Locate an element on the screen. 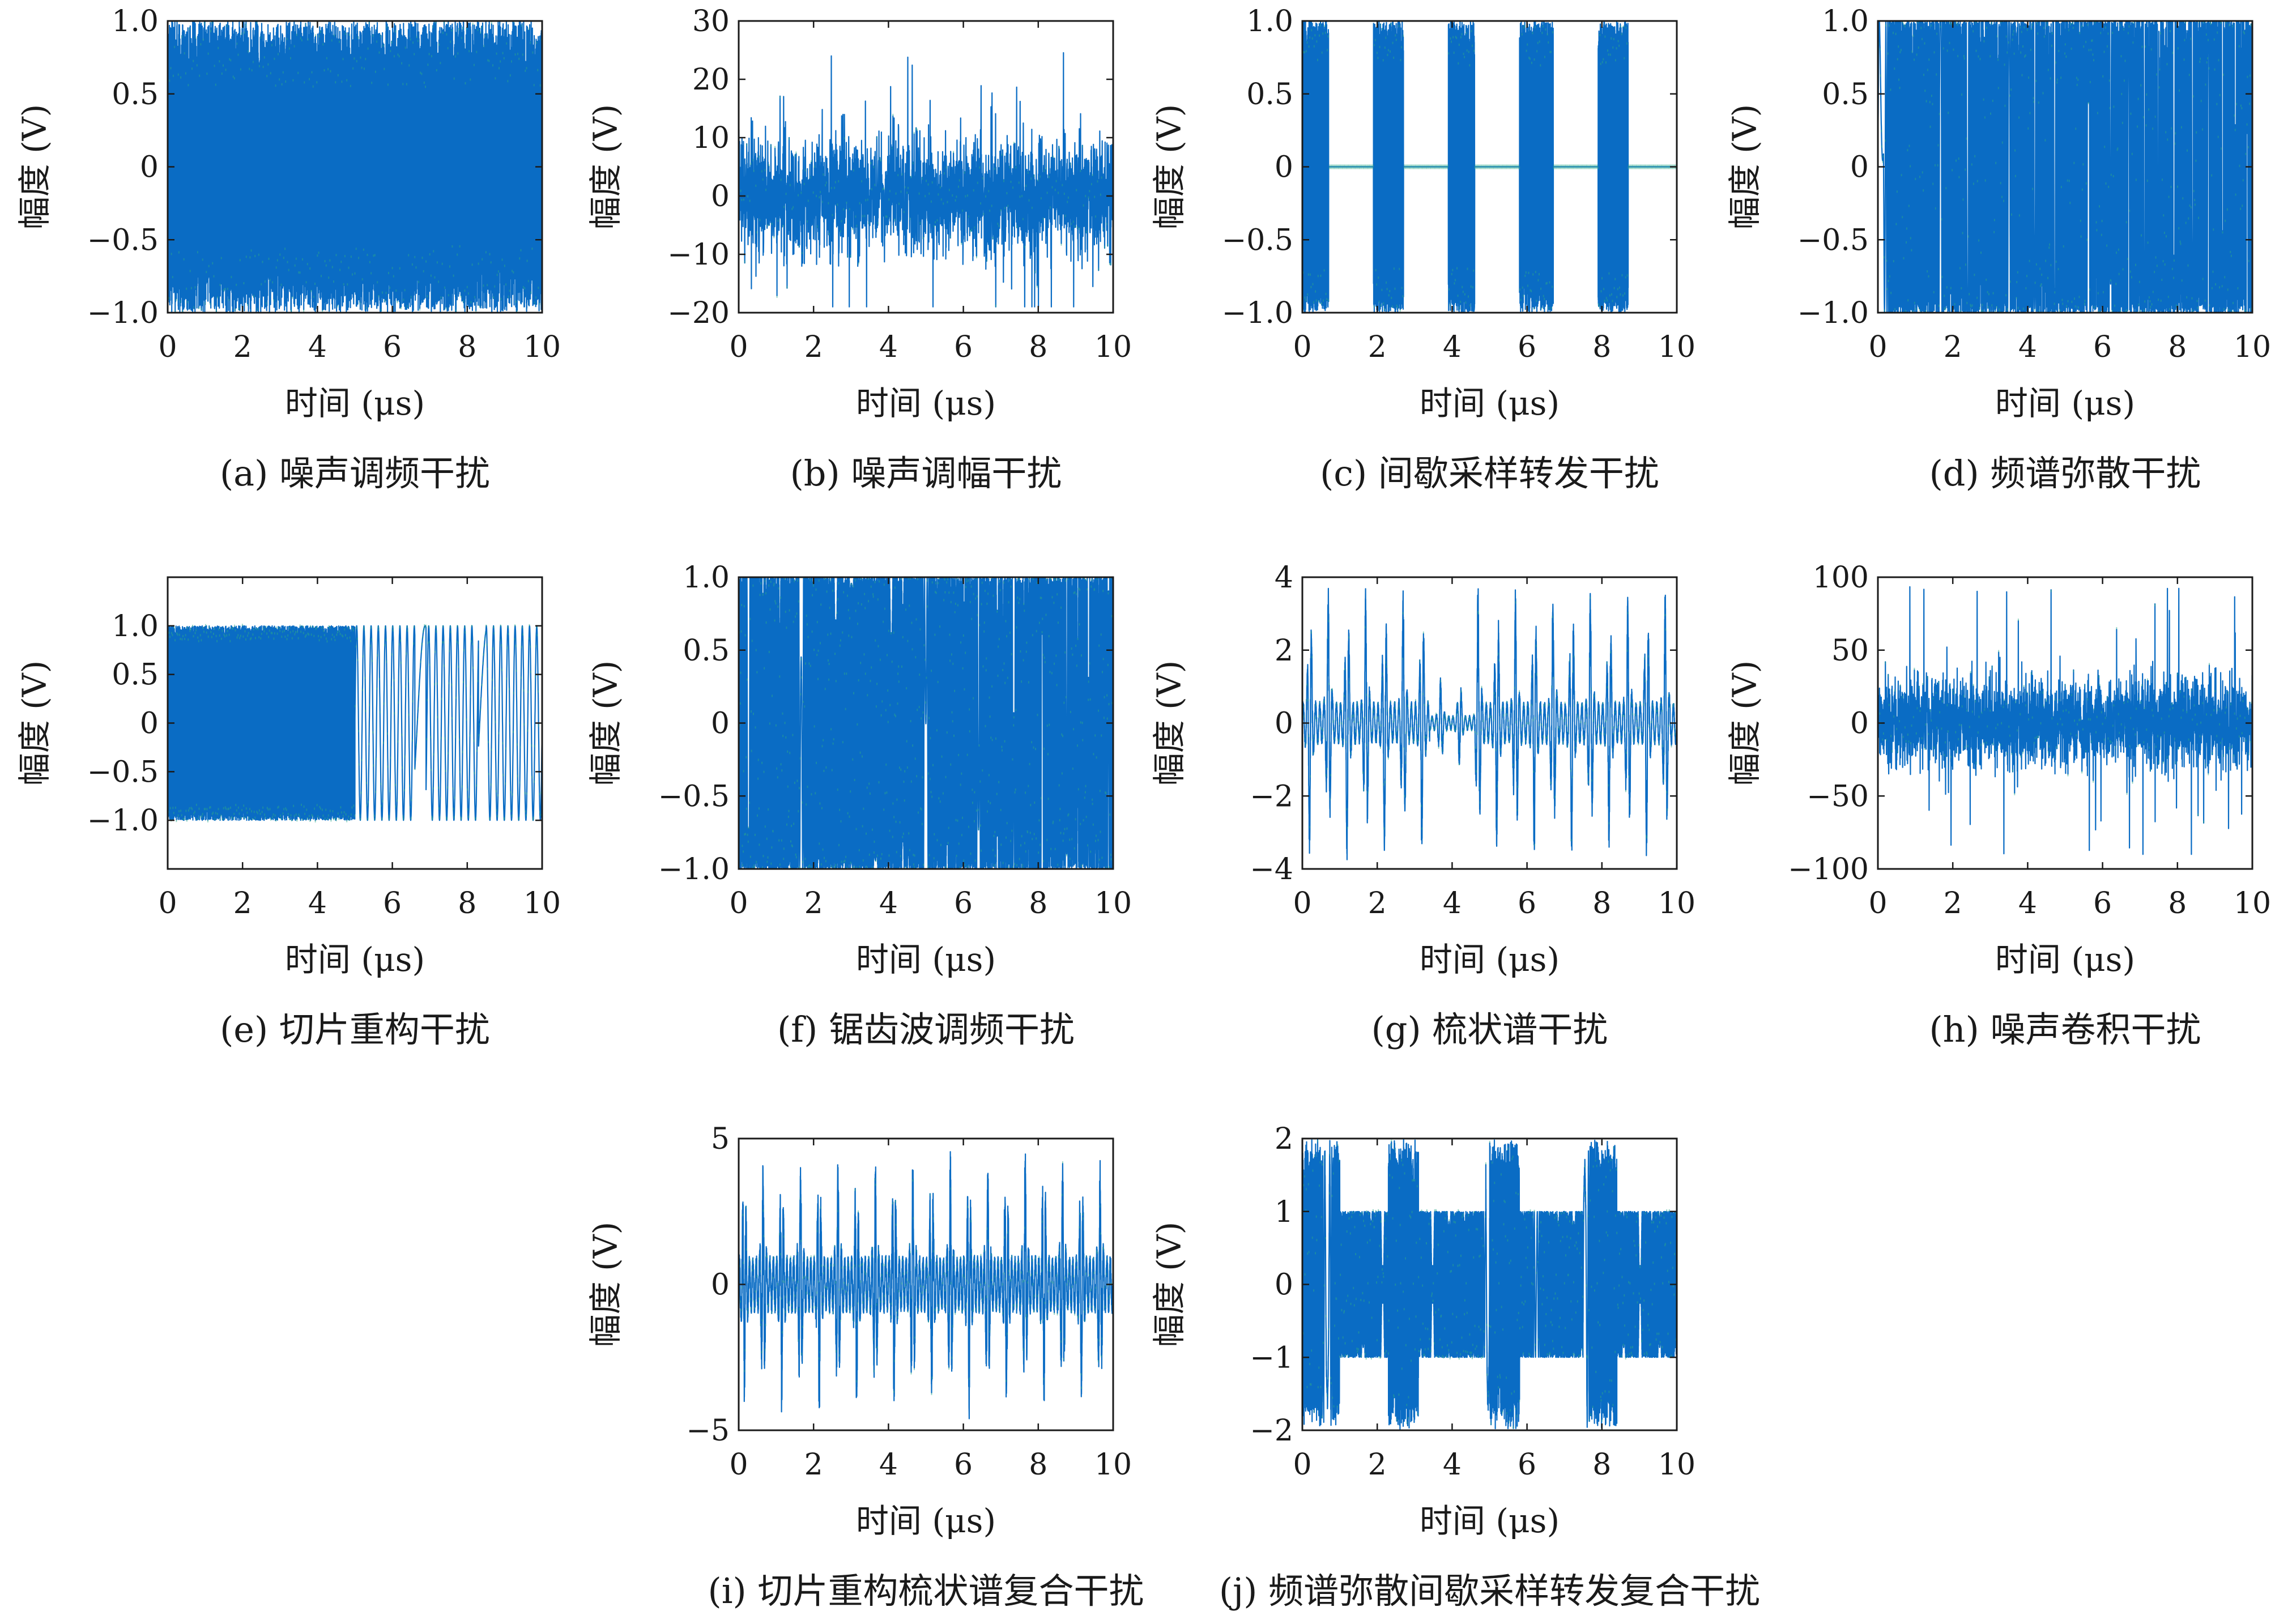 This screenshot has height=1624, width=2275. y-tick-label-b: 30 is located at coordinates (711, 22).